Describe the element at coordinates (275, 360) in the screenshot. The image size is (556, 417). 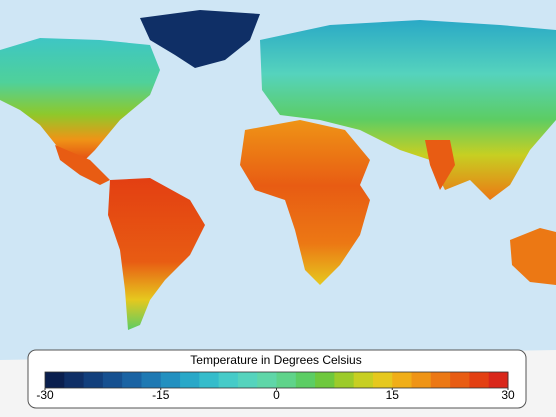
I see `legend-title: Temperature in Degrees Celsius` at that location.